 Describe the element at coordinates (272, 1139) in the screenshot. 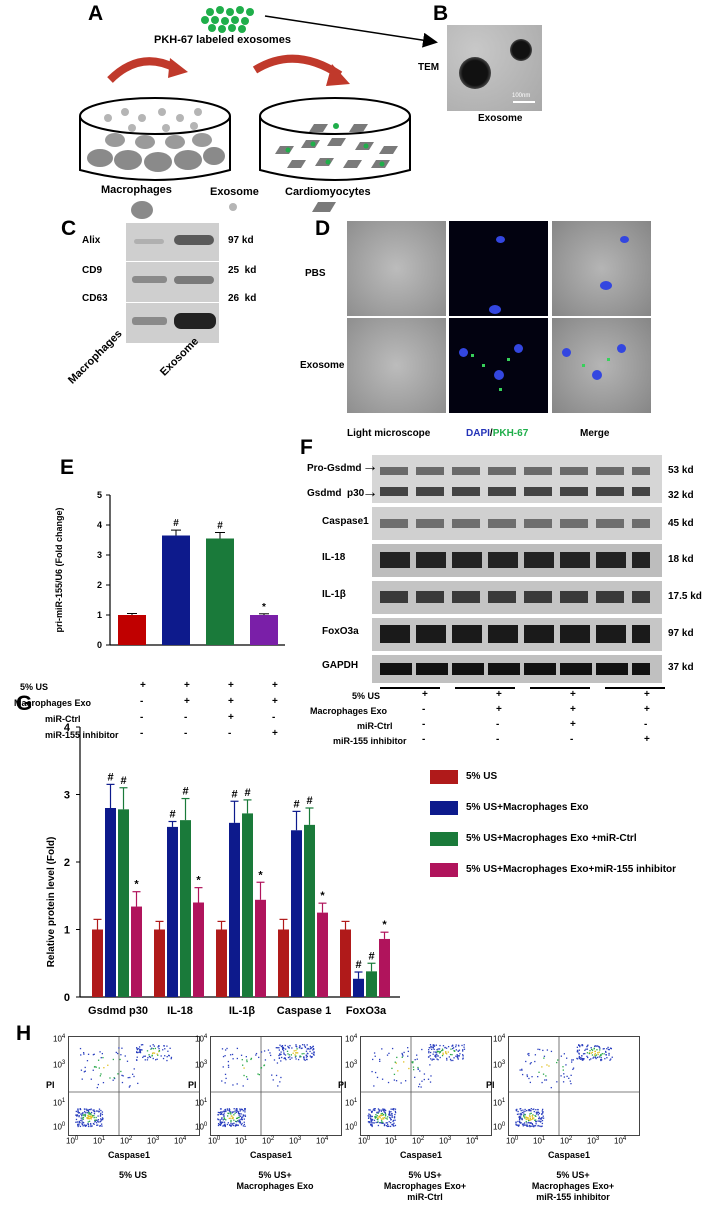

I see `flow-x-tick-exp: 2` at that location.